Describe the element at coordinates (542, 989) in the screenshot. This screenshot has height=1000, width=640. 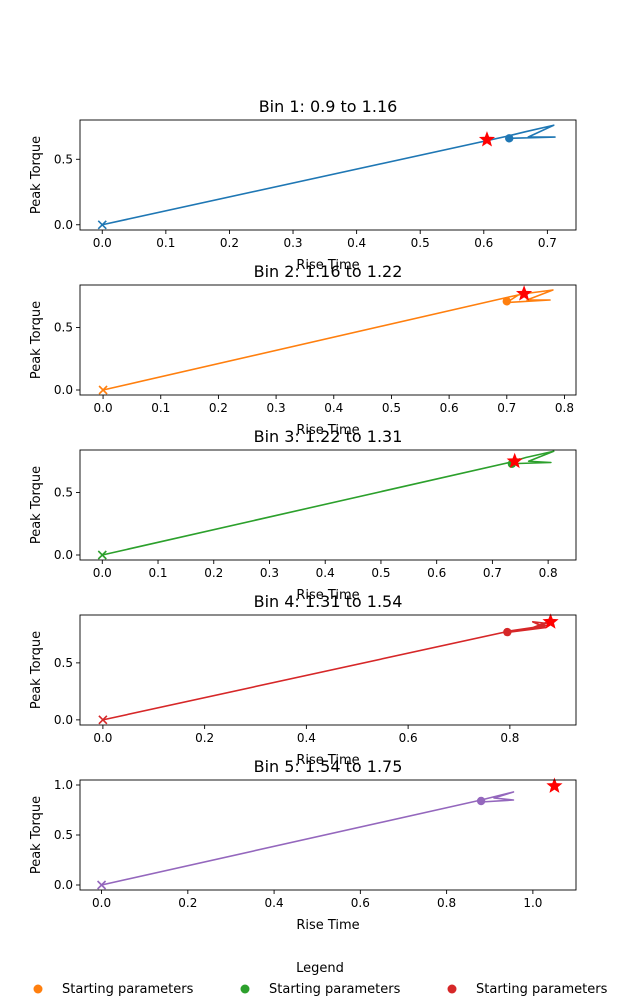
I see `legend-label-3: Starting parameters` at that location.